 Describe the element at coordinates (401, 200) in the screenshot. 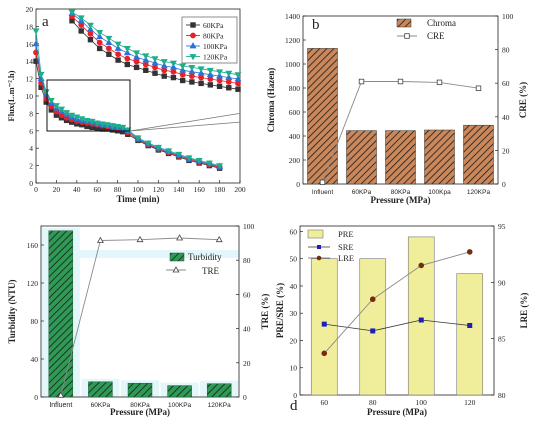

I see `x-axis-label: Pressure (MPa)` at that location.